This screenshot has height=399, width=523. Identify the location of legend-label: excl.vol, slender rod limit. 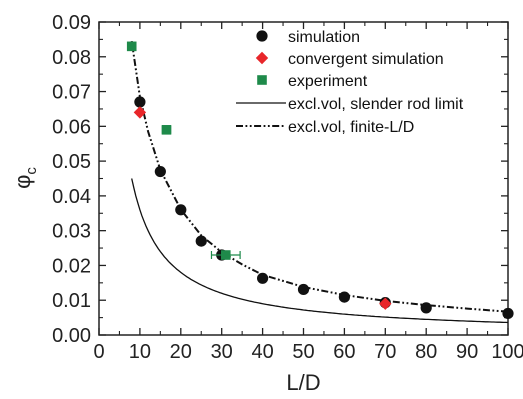
(376, 104).